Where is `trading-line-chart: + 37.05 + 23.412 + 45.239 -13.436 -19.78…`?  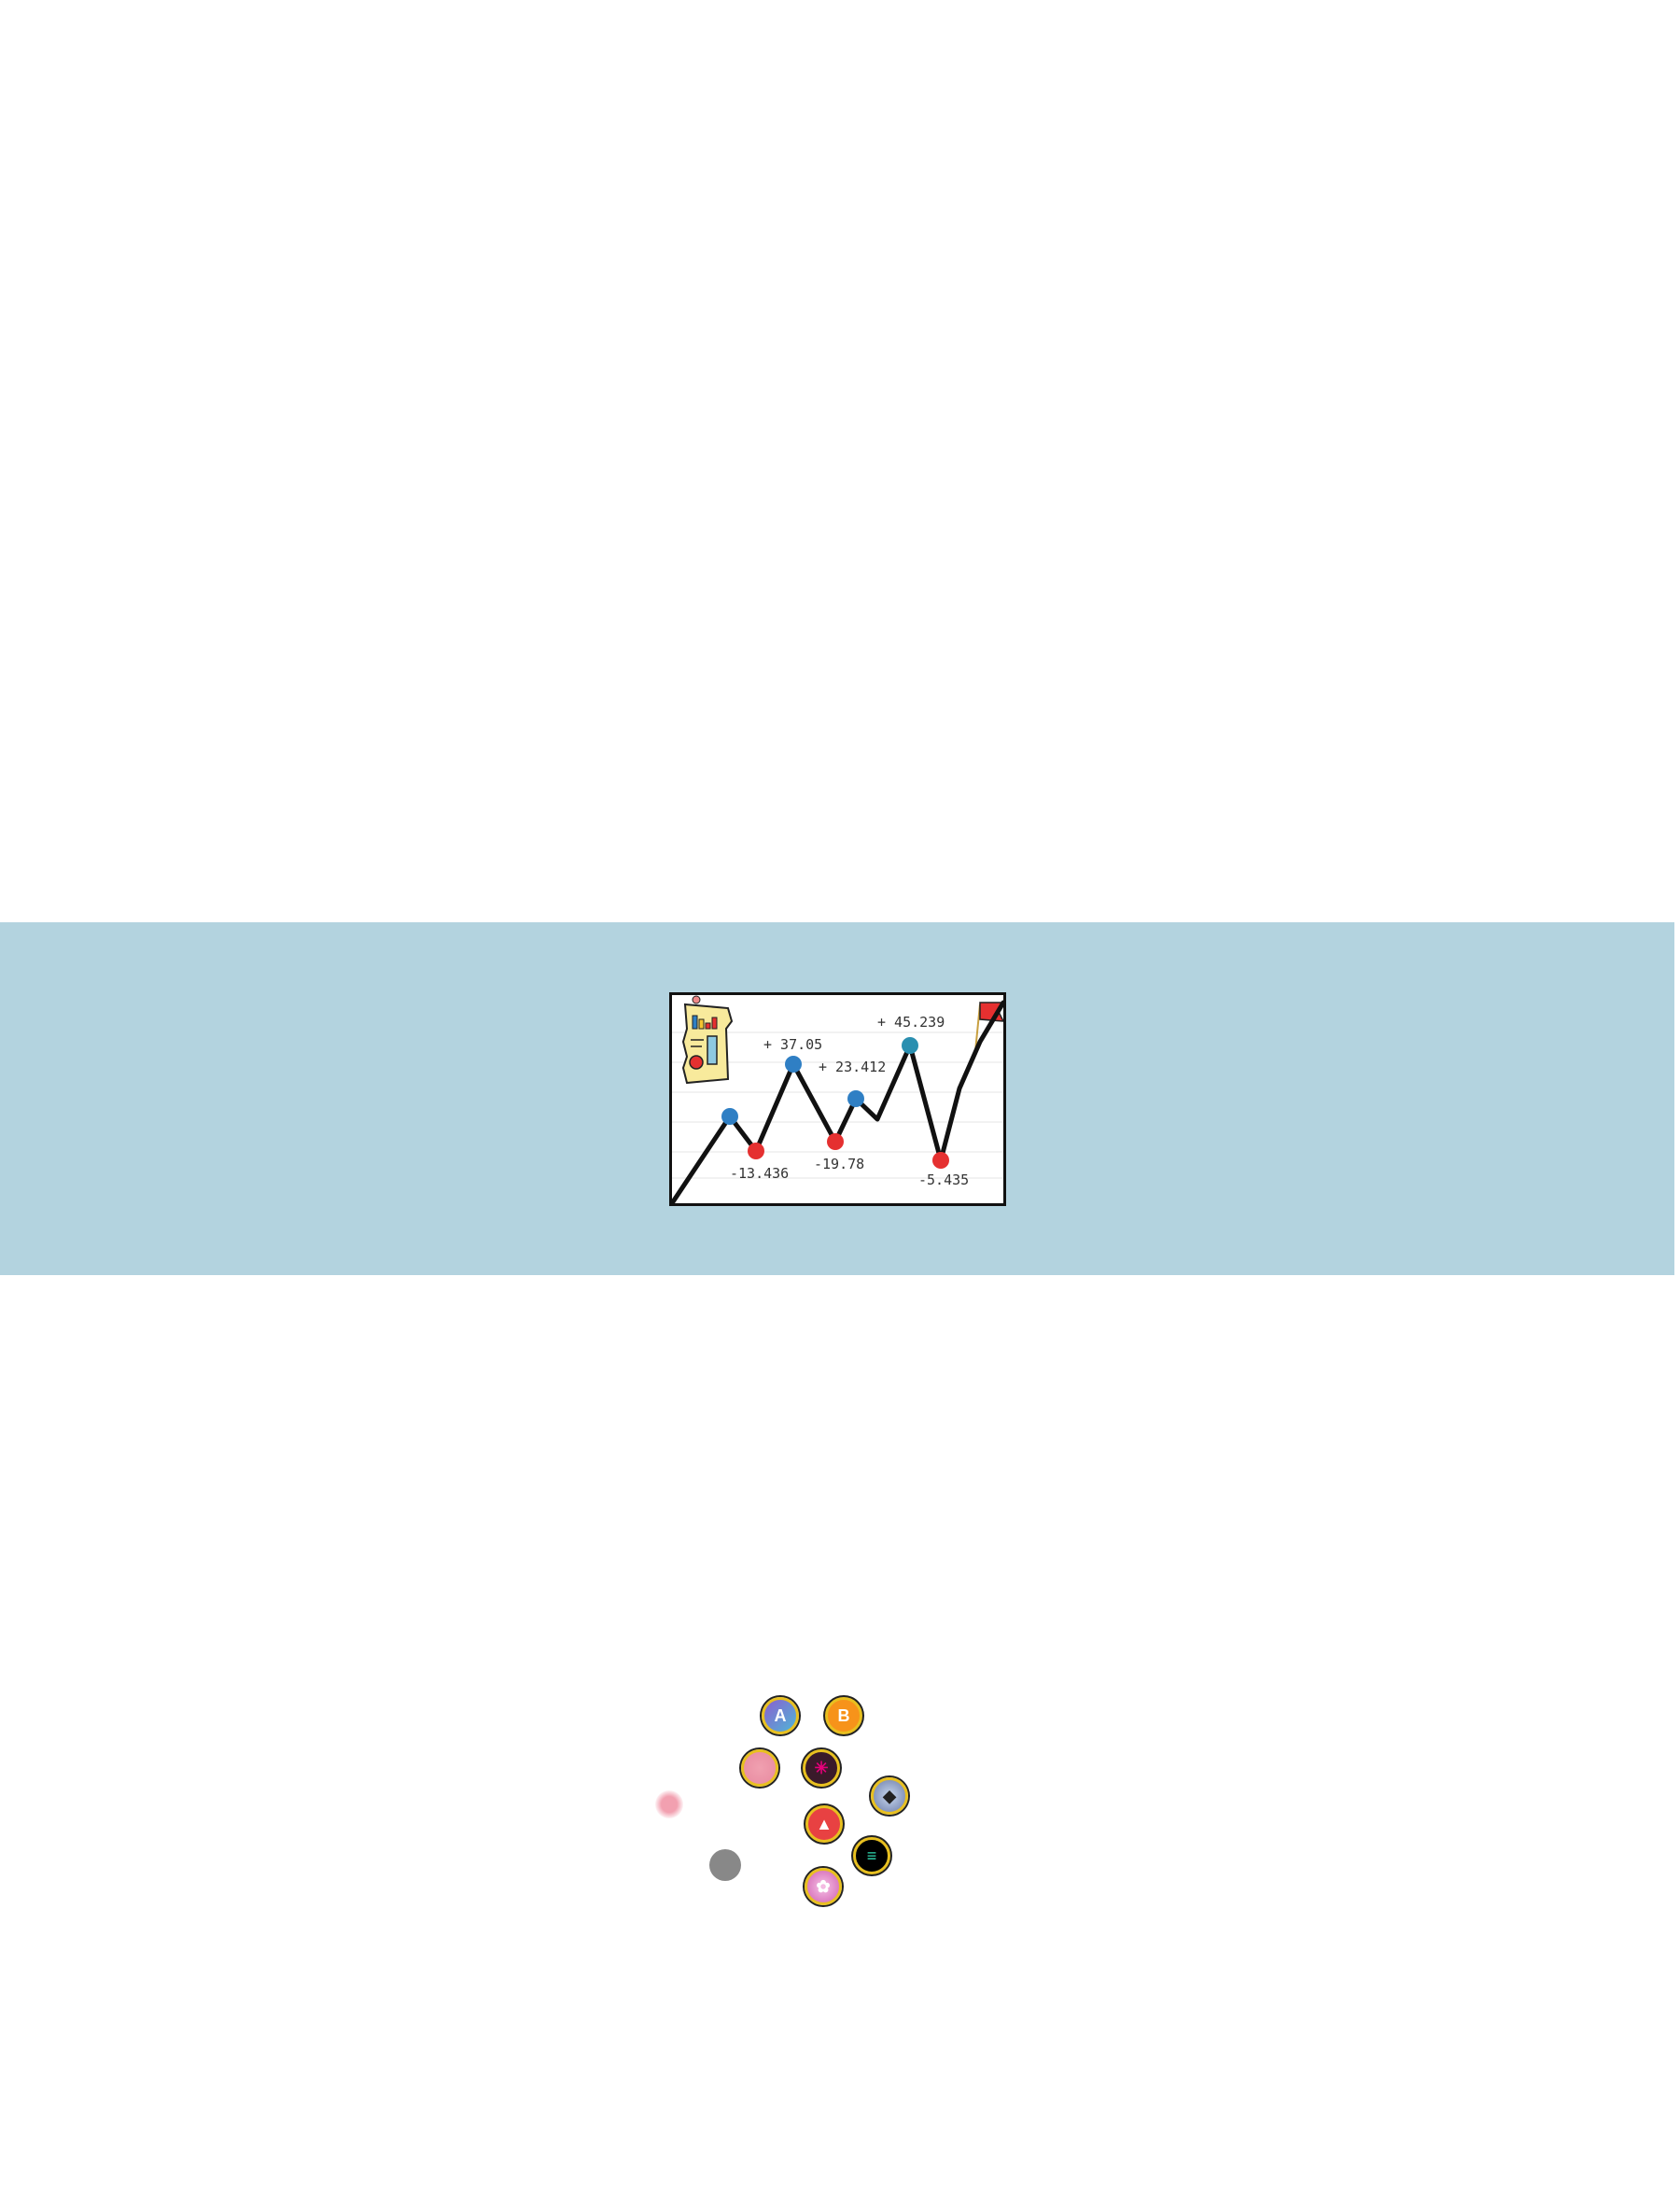 trading-line-chart: + 37.05 + 23.412 + 45.239 -13.436 -19.78… is located at coordinates (837, 1099).